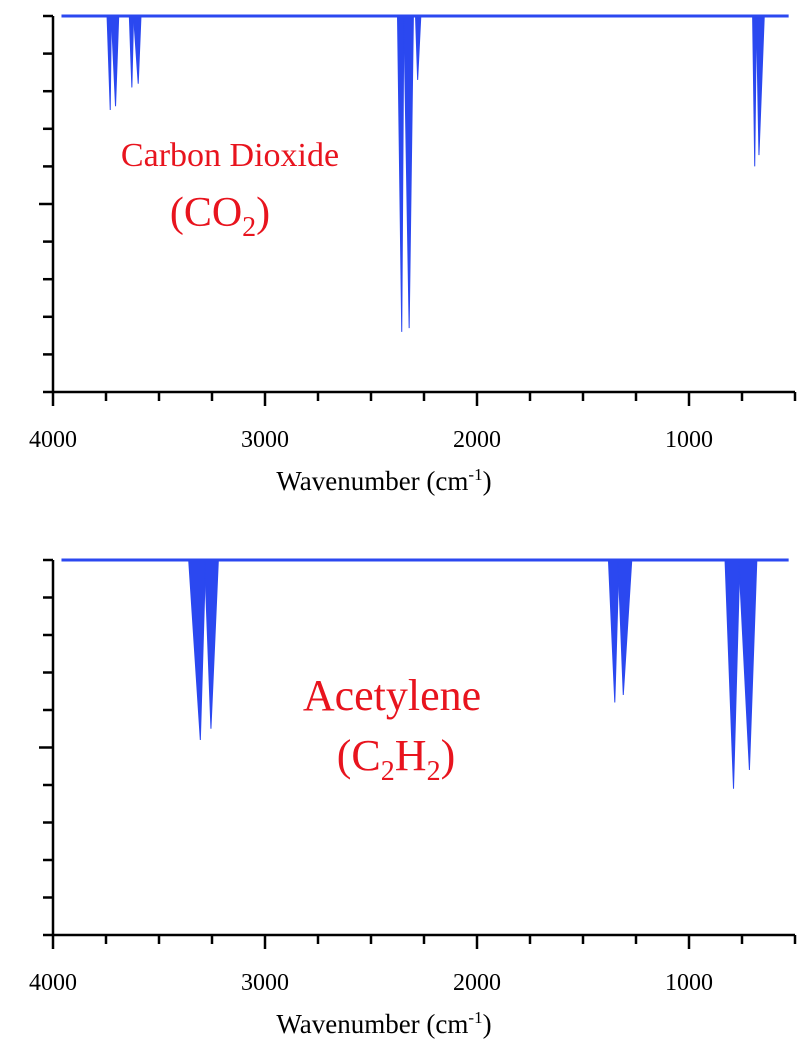 The height and width of the screenshot is (1054, 808). I want to click on compound-name-label: Acetylene, so click(392, 695).